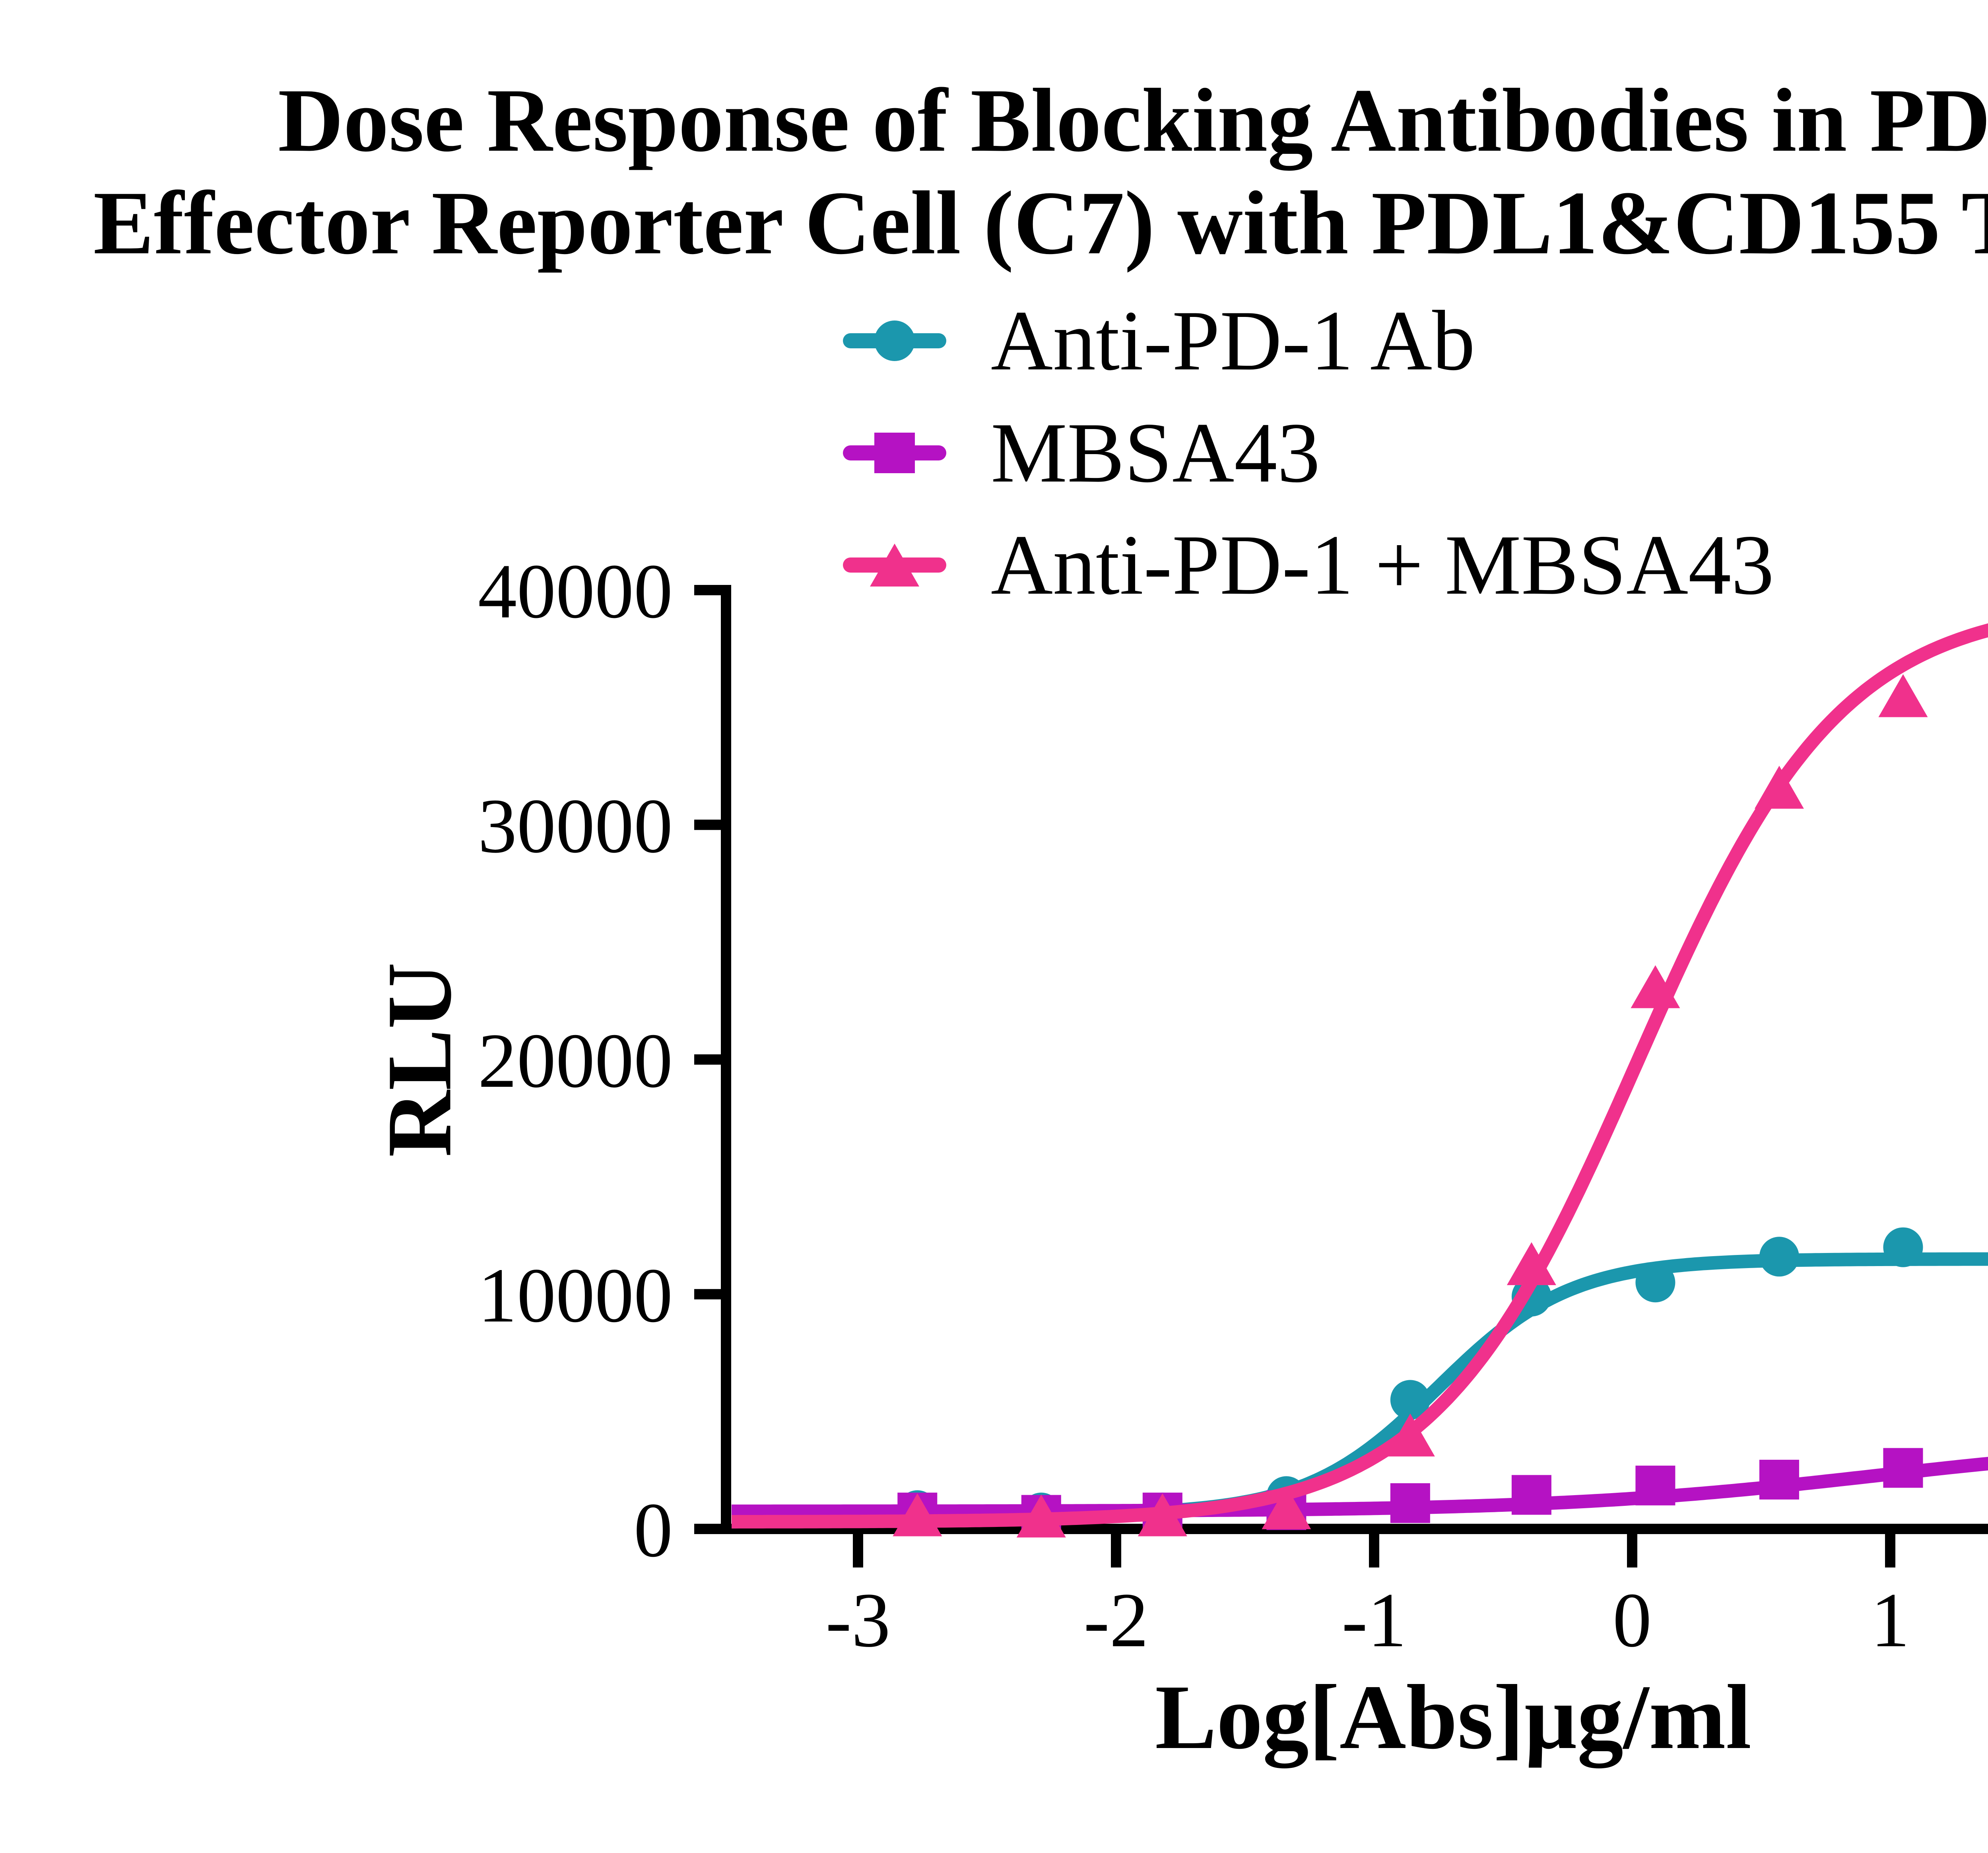 The height and width of the screenshot is (1853, 1988). What do you see at coordinates (1382, 565) in the screenshot?
I see `legend-item-label: Anti-PD-1 + MBSA43` at bounding box center [1382, 565].